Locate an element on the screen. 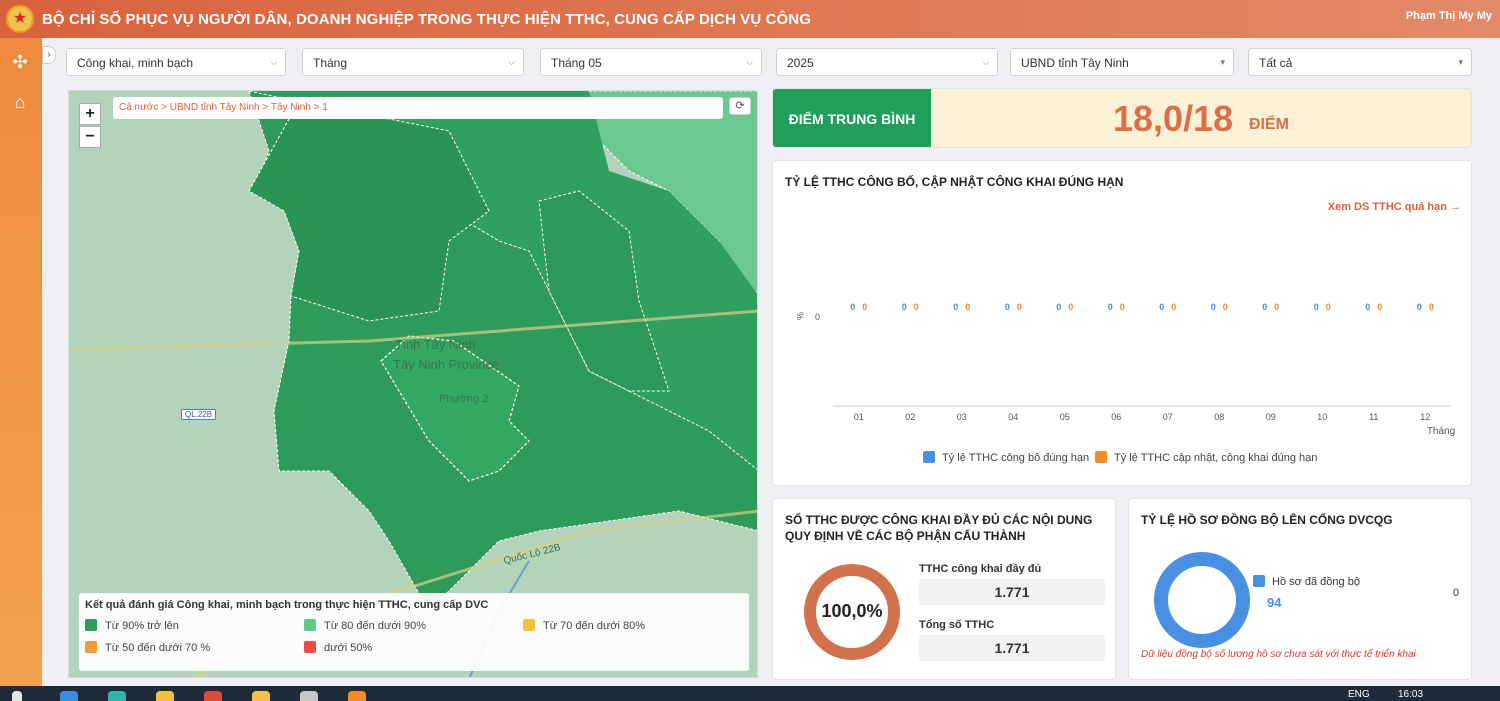 Image resolution: width=1500 pixels, height=701 pixels. full-disclosure-label: TTHC công khai đầy đủ is located at coordinates (980, 569).